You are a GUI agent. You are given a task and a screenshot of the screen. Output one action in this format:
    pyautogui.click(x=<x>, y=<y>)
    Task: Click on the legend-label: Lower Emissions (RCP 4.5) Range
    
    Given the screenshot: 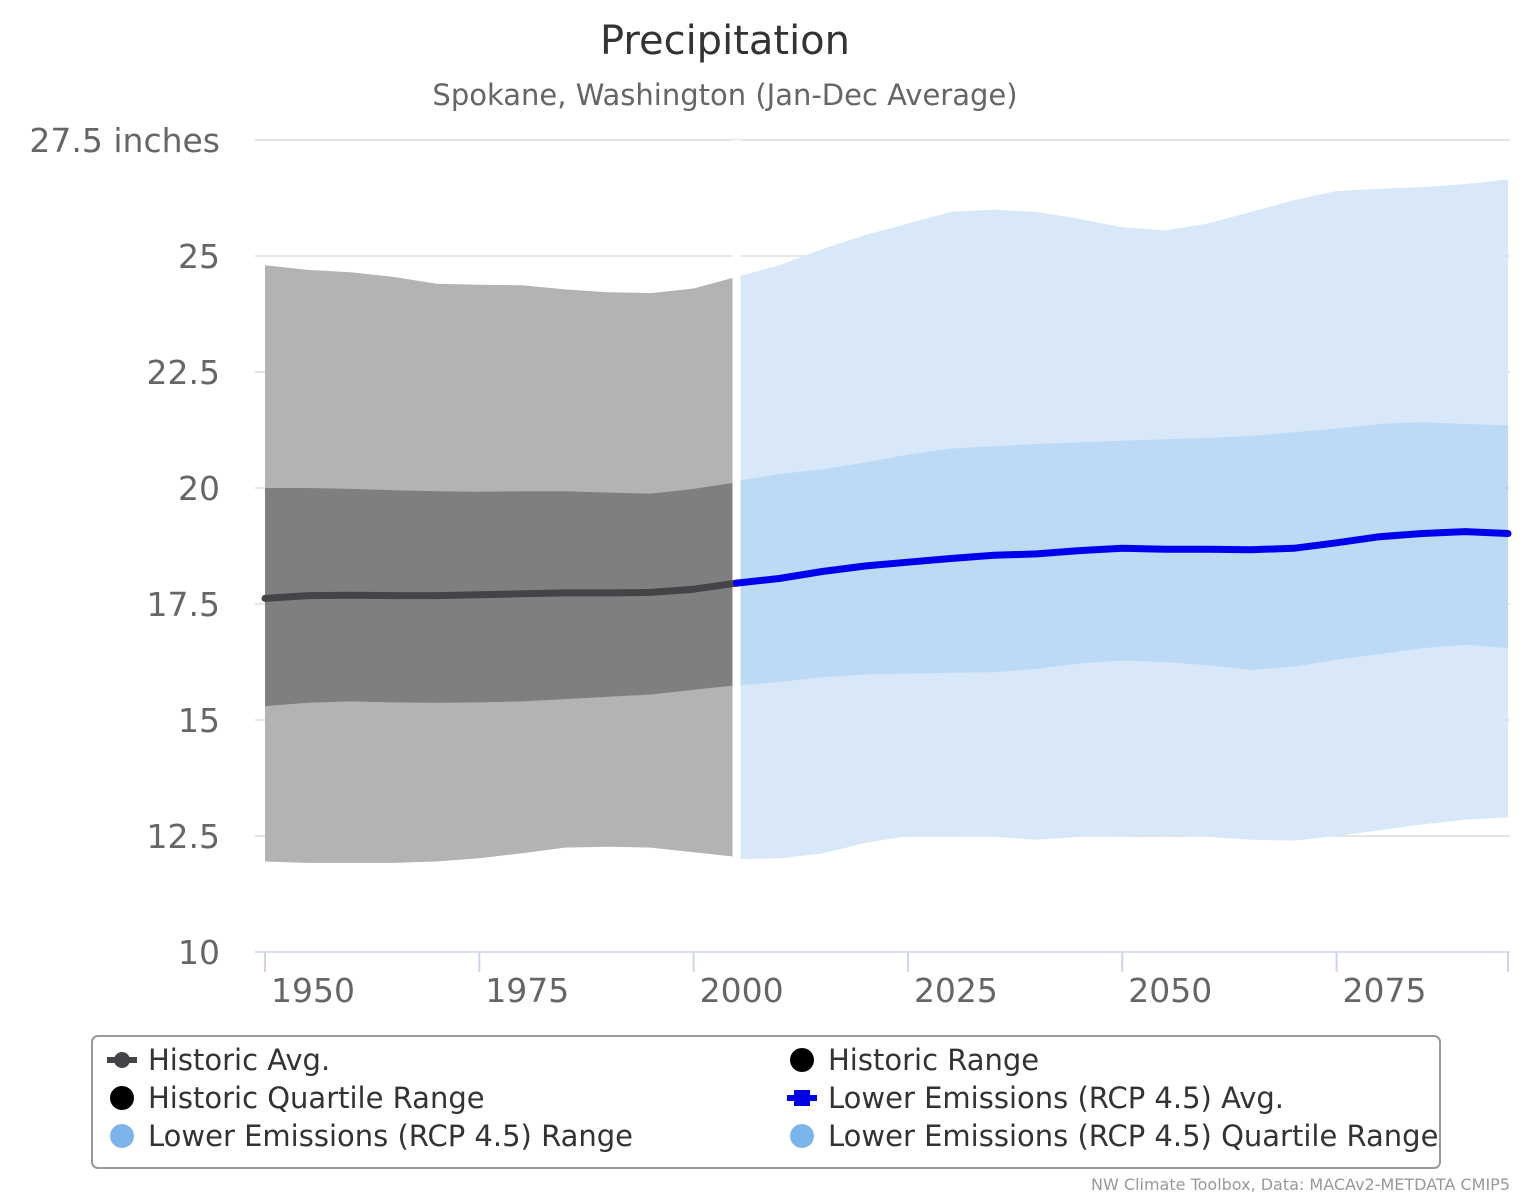 What is the action you would take?
    pyautogui.click(x=390, y=1136)
    